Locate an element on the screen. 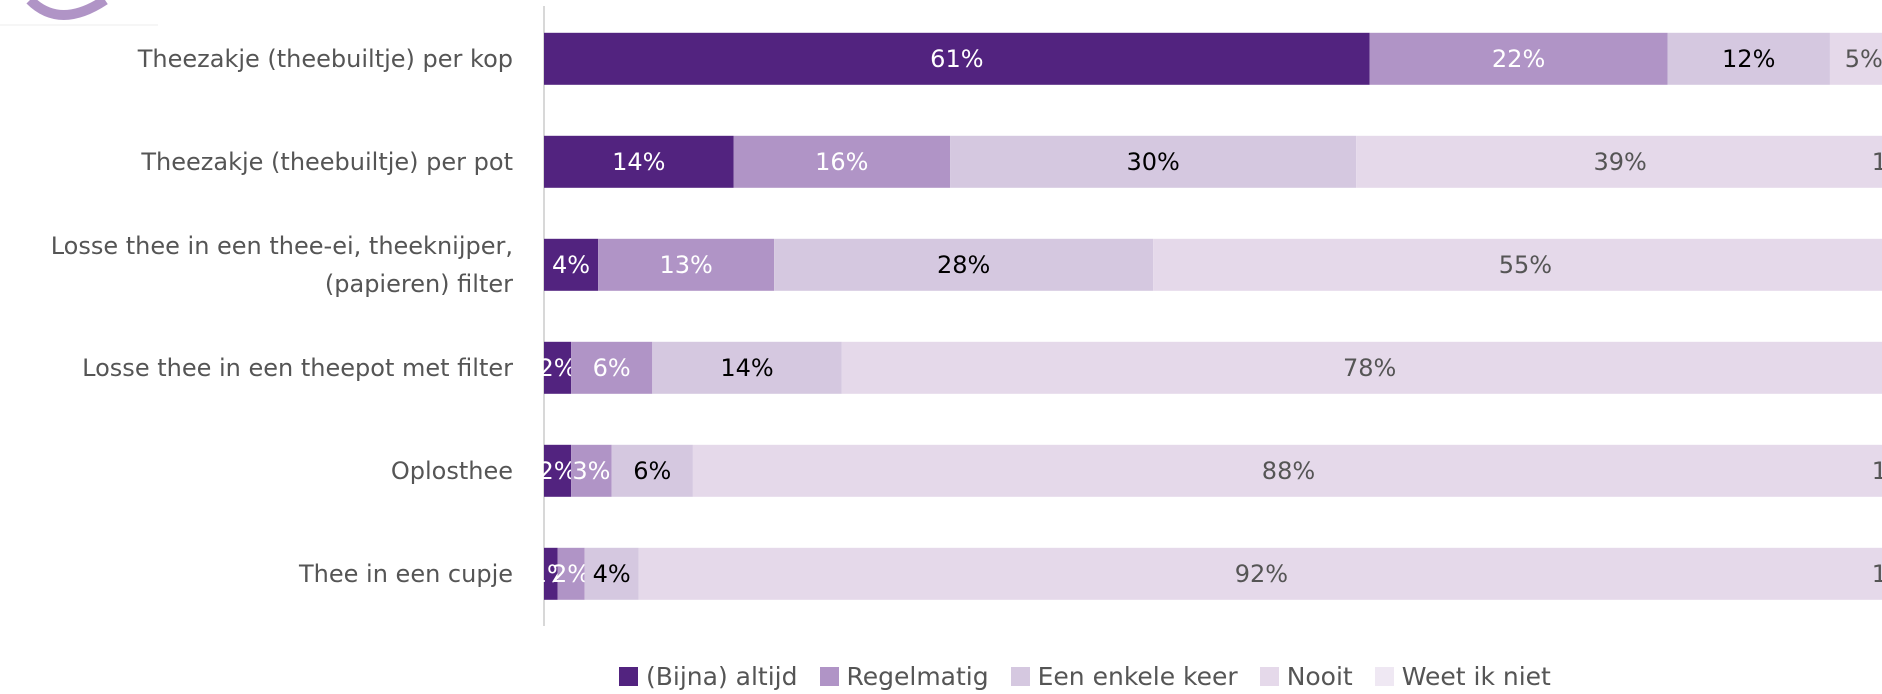 The width and height of the screenshot is (1882, 694). category-label: Theezakje (theebuiltje) per pot is located at coordinates (327, 161).